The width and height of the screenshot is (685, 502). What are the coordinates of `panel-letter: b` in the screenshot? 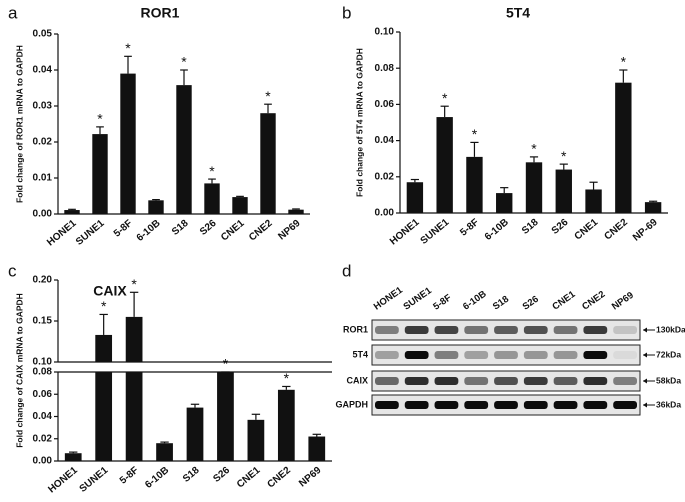 It's located at (346, 12).